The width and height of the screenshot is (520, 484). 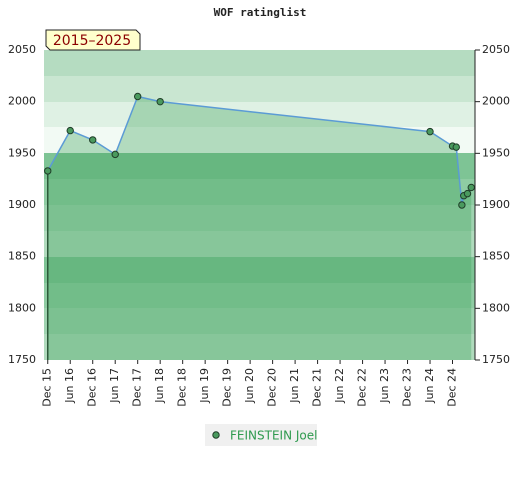 What do you see at coordinates (273, 436) in the screenshot?
I see `legend-label: FEINSTEIN Joel` at bounding box center [273, 436].